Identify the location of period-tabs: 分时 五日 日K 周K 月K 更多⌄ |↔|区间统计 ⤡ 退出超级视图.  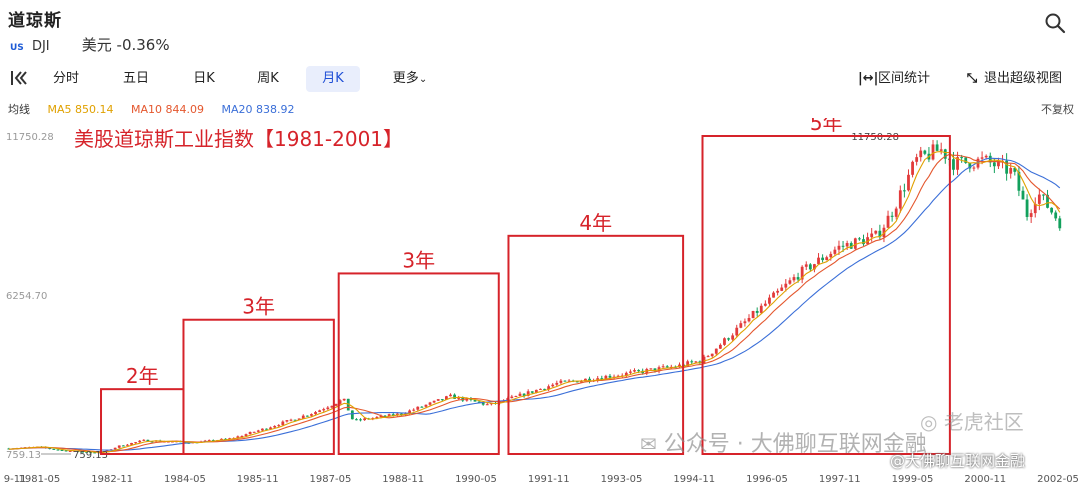
(540, 78).